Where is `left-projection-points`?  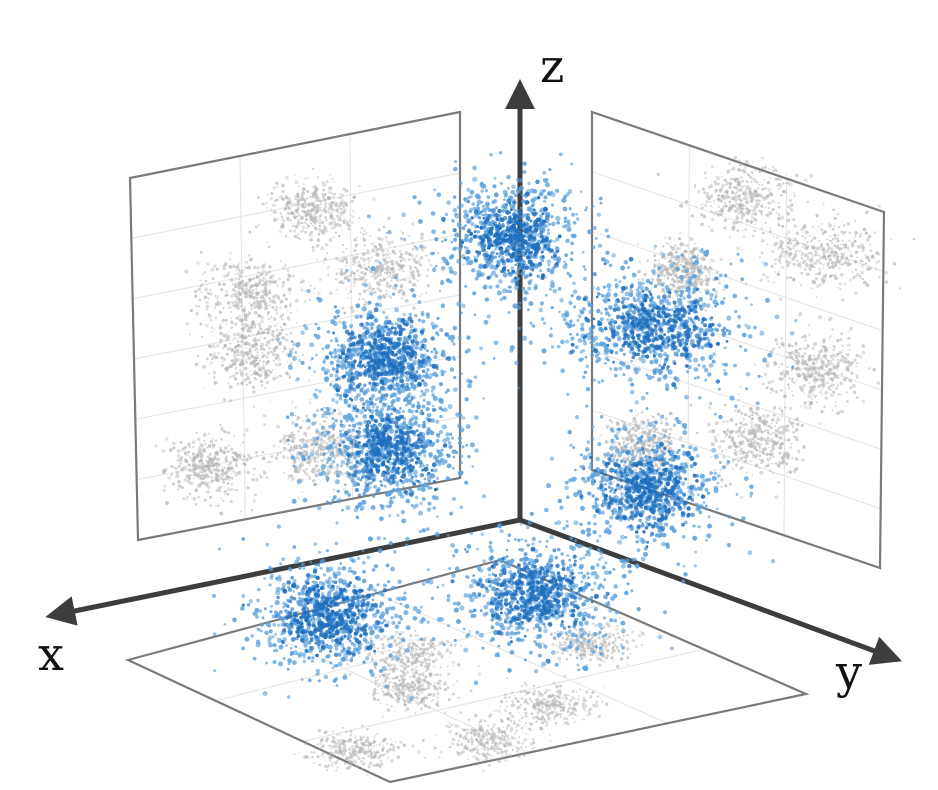
left-projection-points is located at coordinates (309, 341).